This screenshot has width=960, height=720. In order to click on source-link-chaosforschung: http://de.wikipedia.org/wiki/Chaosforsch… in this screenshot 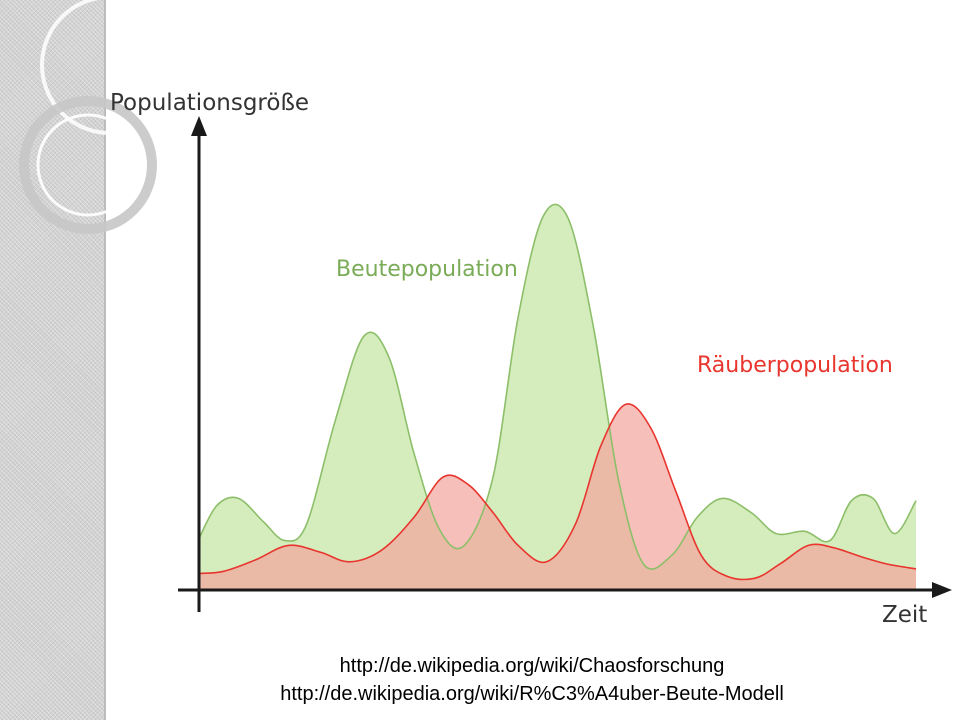, I will do `click(532, 666)`.